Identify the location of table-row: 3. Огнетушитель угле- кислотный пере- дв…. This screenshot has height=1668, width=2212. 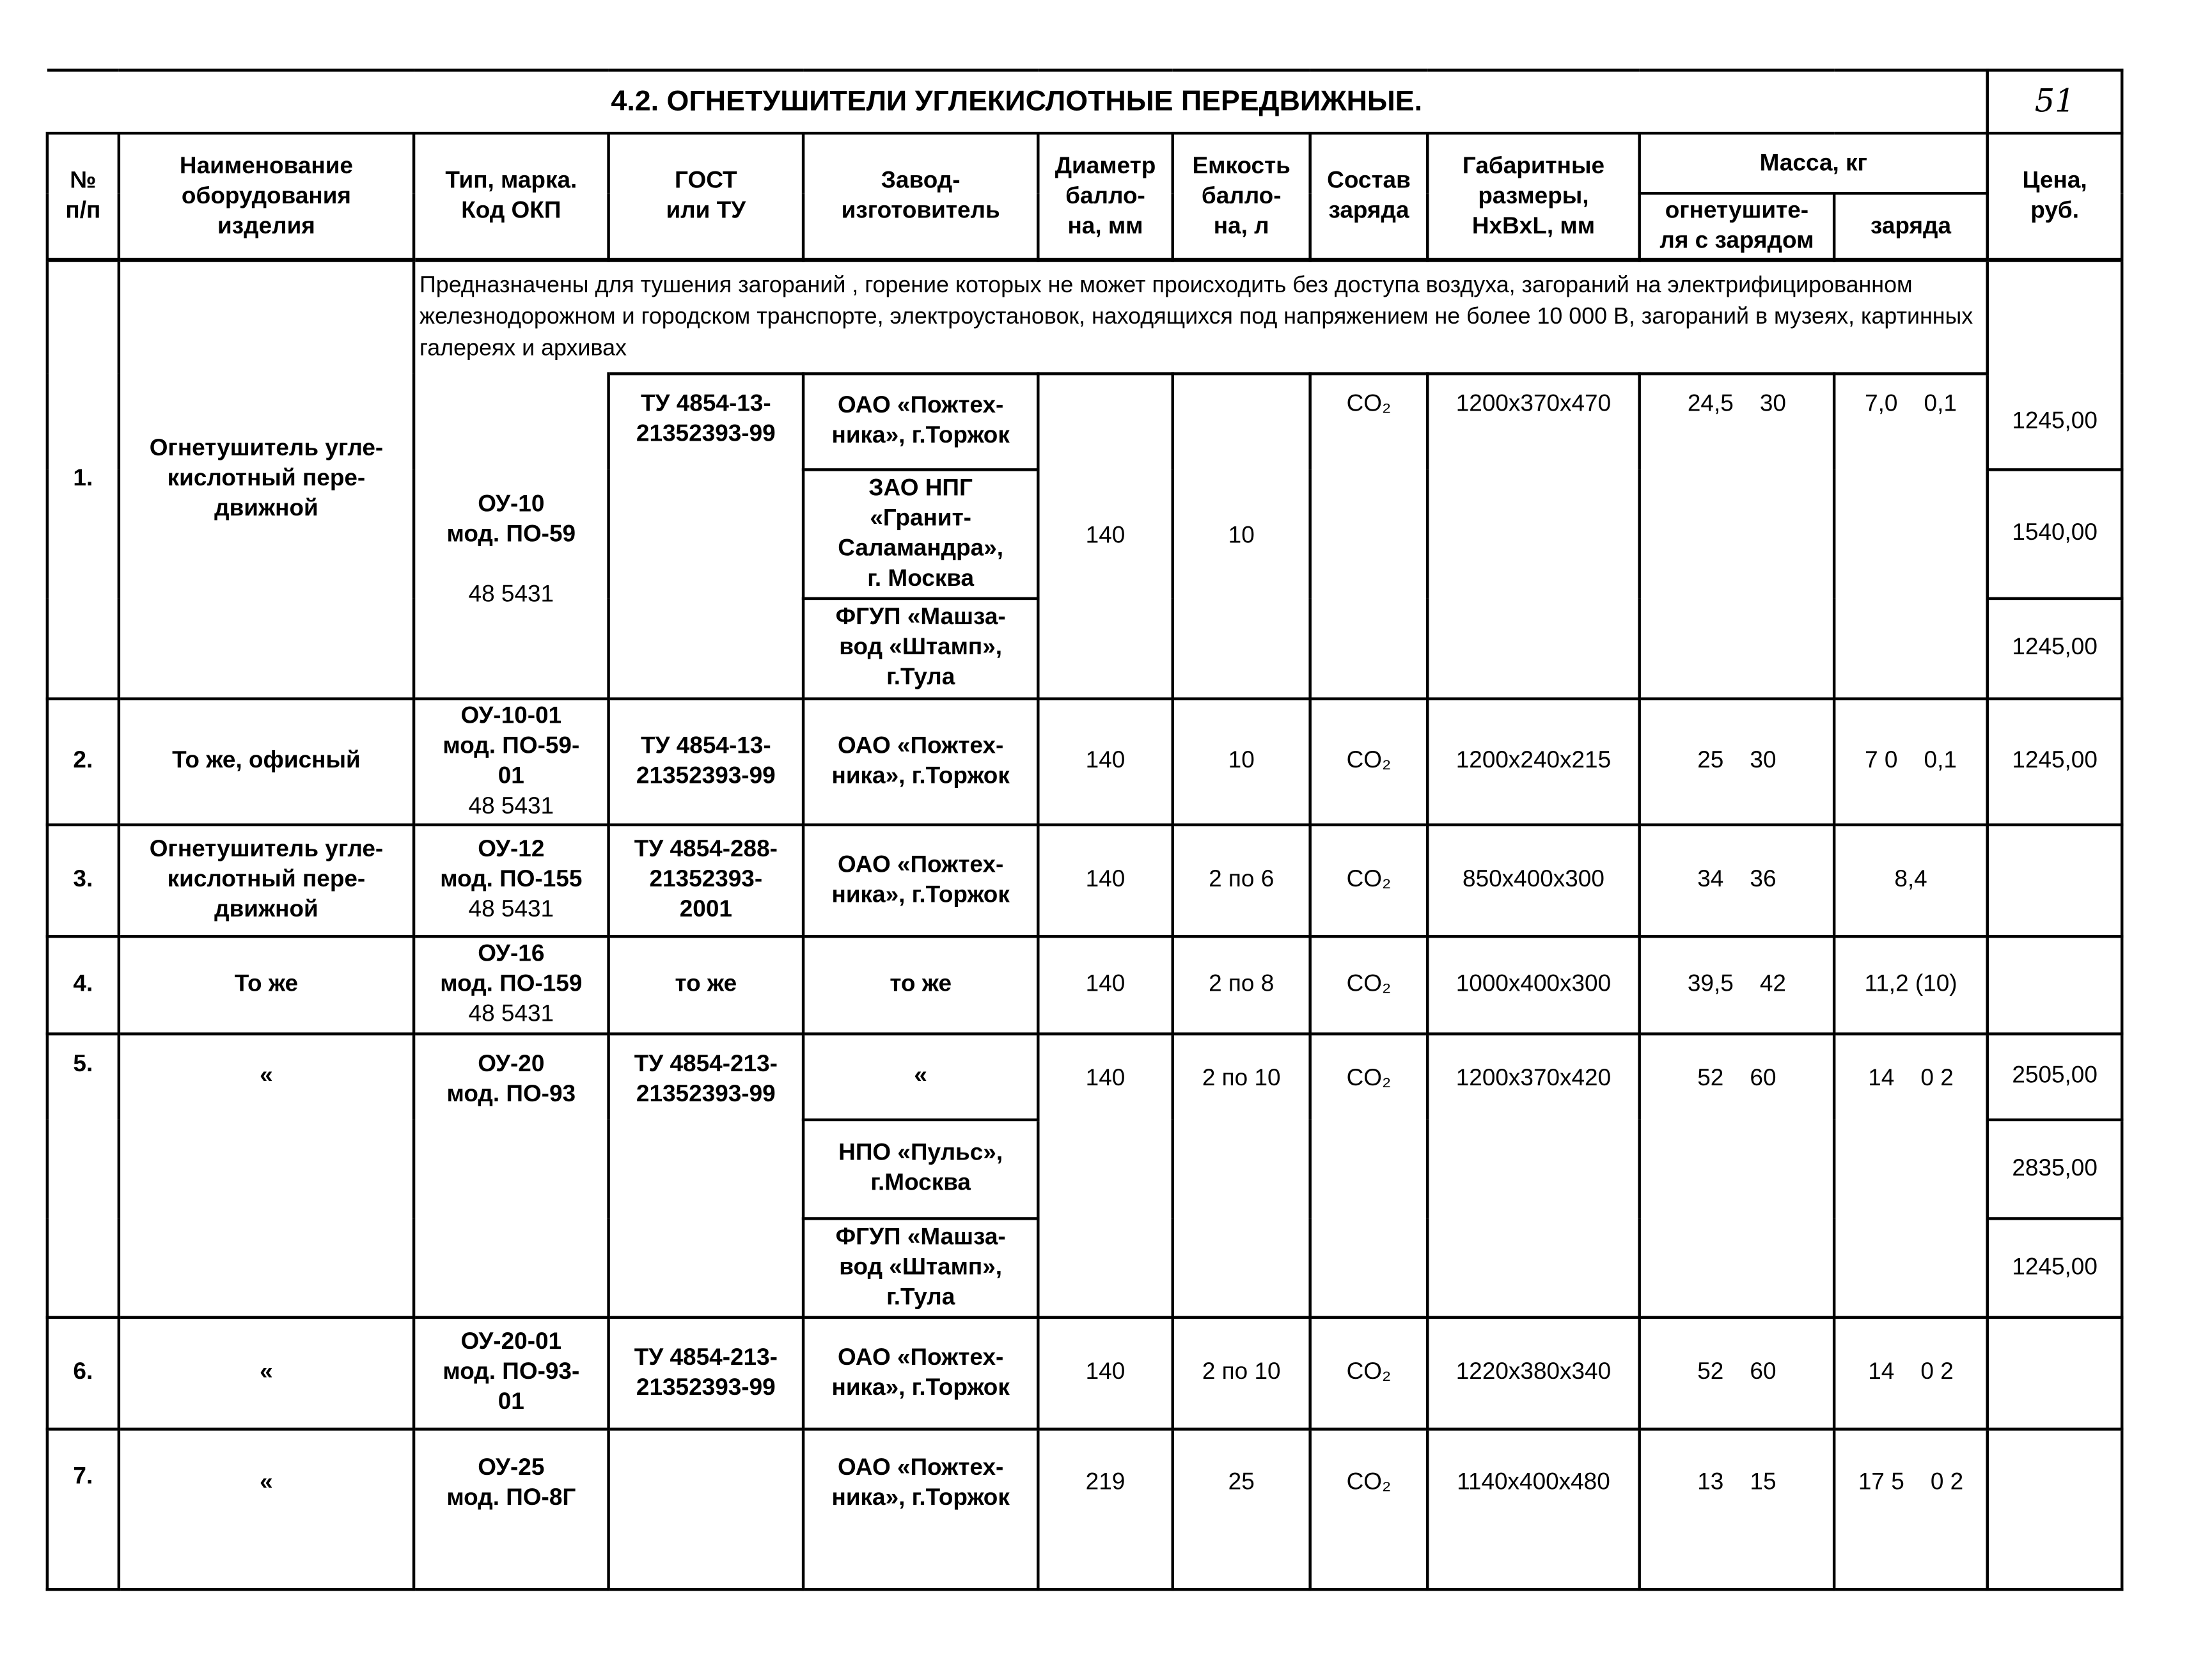
(1084, 880).